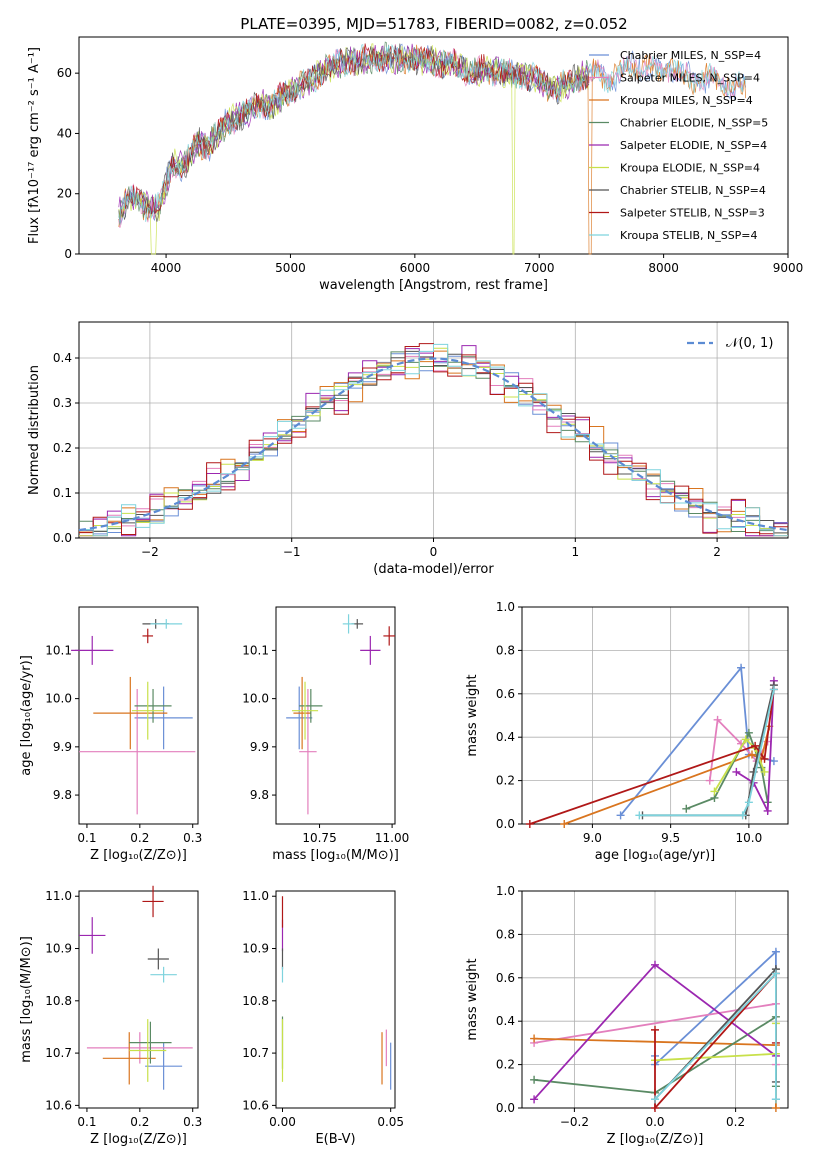  What do you see at coordinates (290, 268) in the screenshot?
I see `x-tick-label: 5000` at bounding box center [290, 268].